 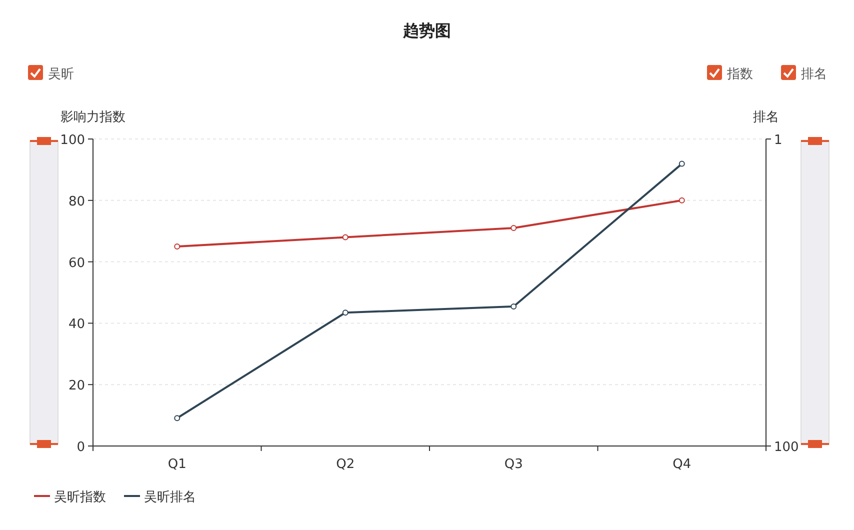 What do you see at coordinates (80, 497) in the screenshot?
I see `legend-label: 吴昕指数` at bounding box center [80, 497].